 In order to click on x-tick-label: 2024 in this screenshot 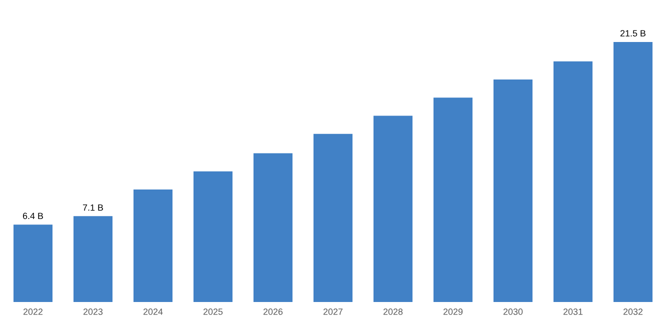, I will do `click(153, 311)`.